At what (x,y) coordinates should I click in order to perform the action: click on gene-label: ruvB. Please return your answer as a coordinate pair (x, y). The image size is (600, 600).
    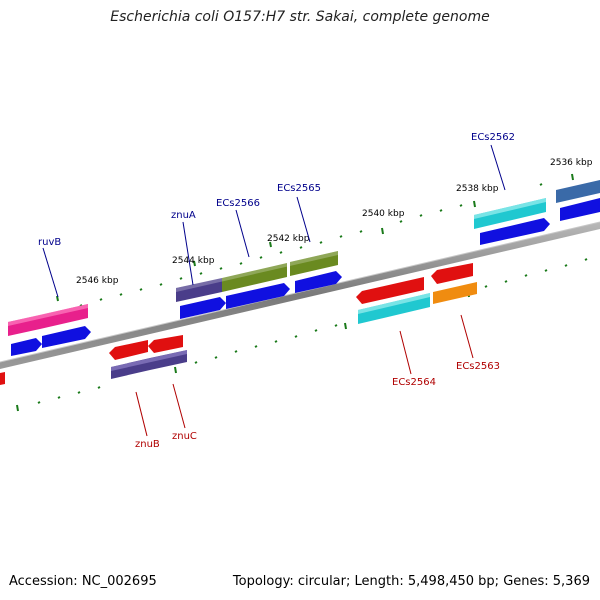
    Looking at the image, I should click on (49, 242).